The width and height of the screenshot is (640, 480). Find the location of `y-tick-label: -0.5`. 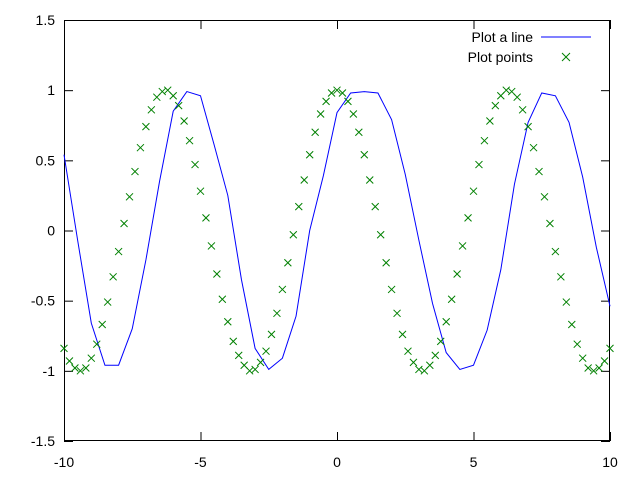

y-tick-label: -0.5 is located at coordinates (43, 301).